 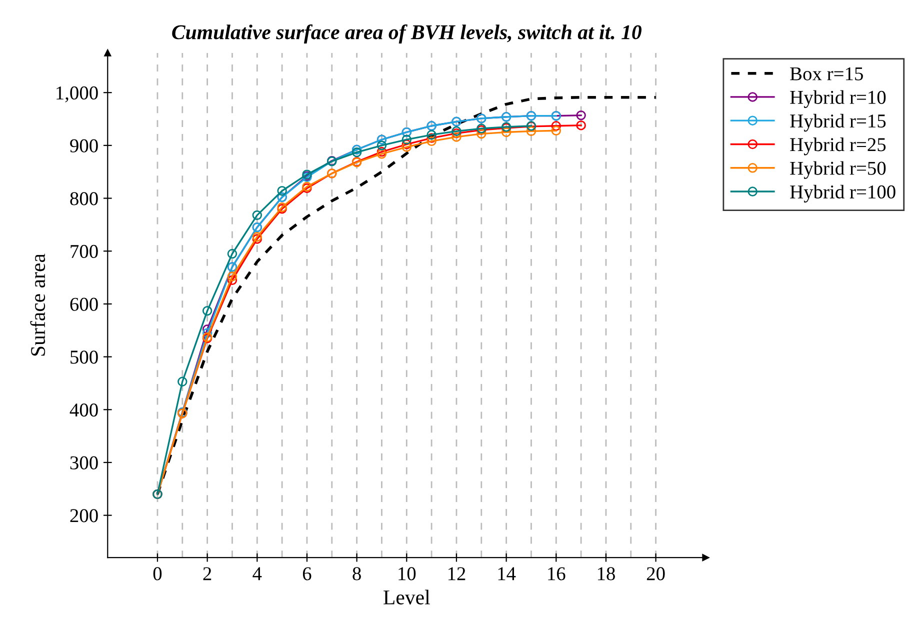 What do you see at coordinates (843, 193) in the screenshot?
I see `legend-label: Hybrid r=100` at bounding box center [843, 193].